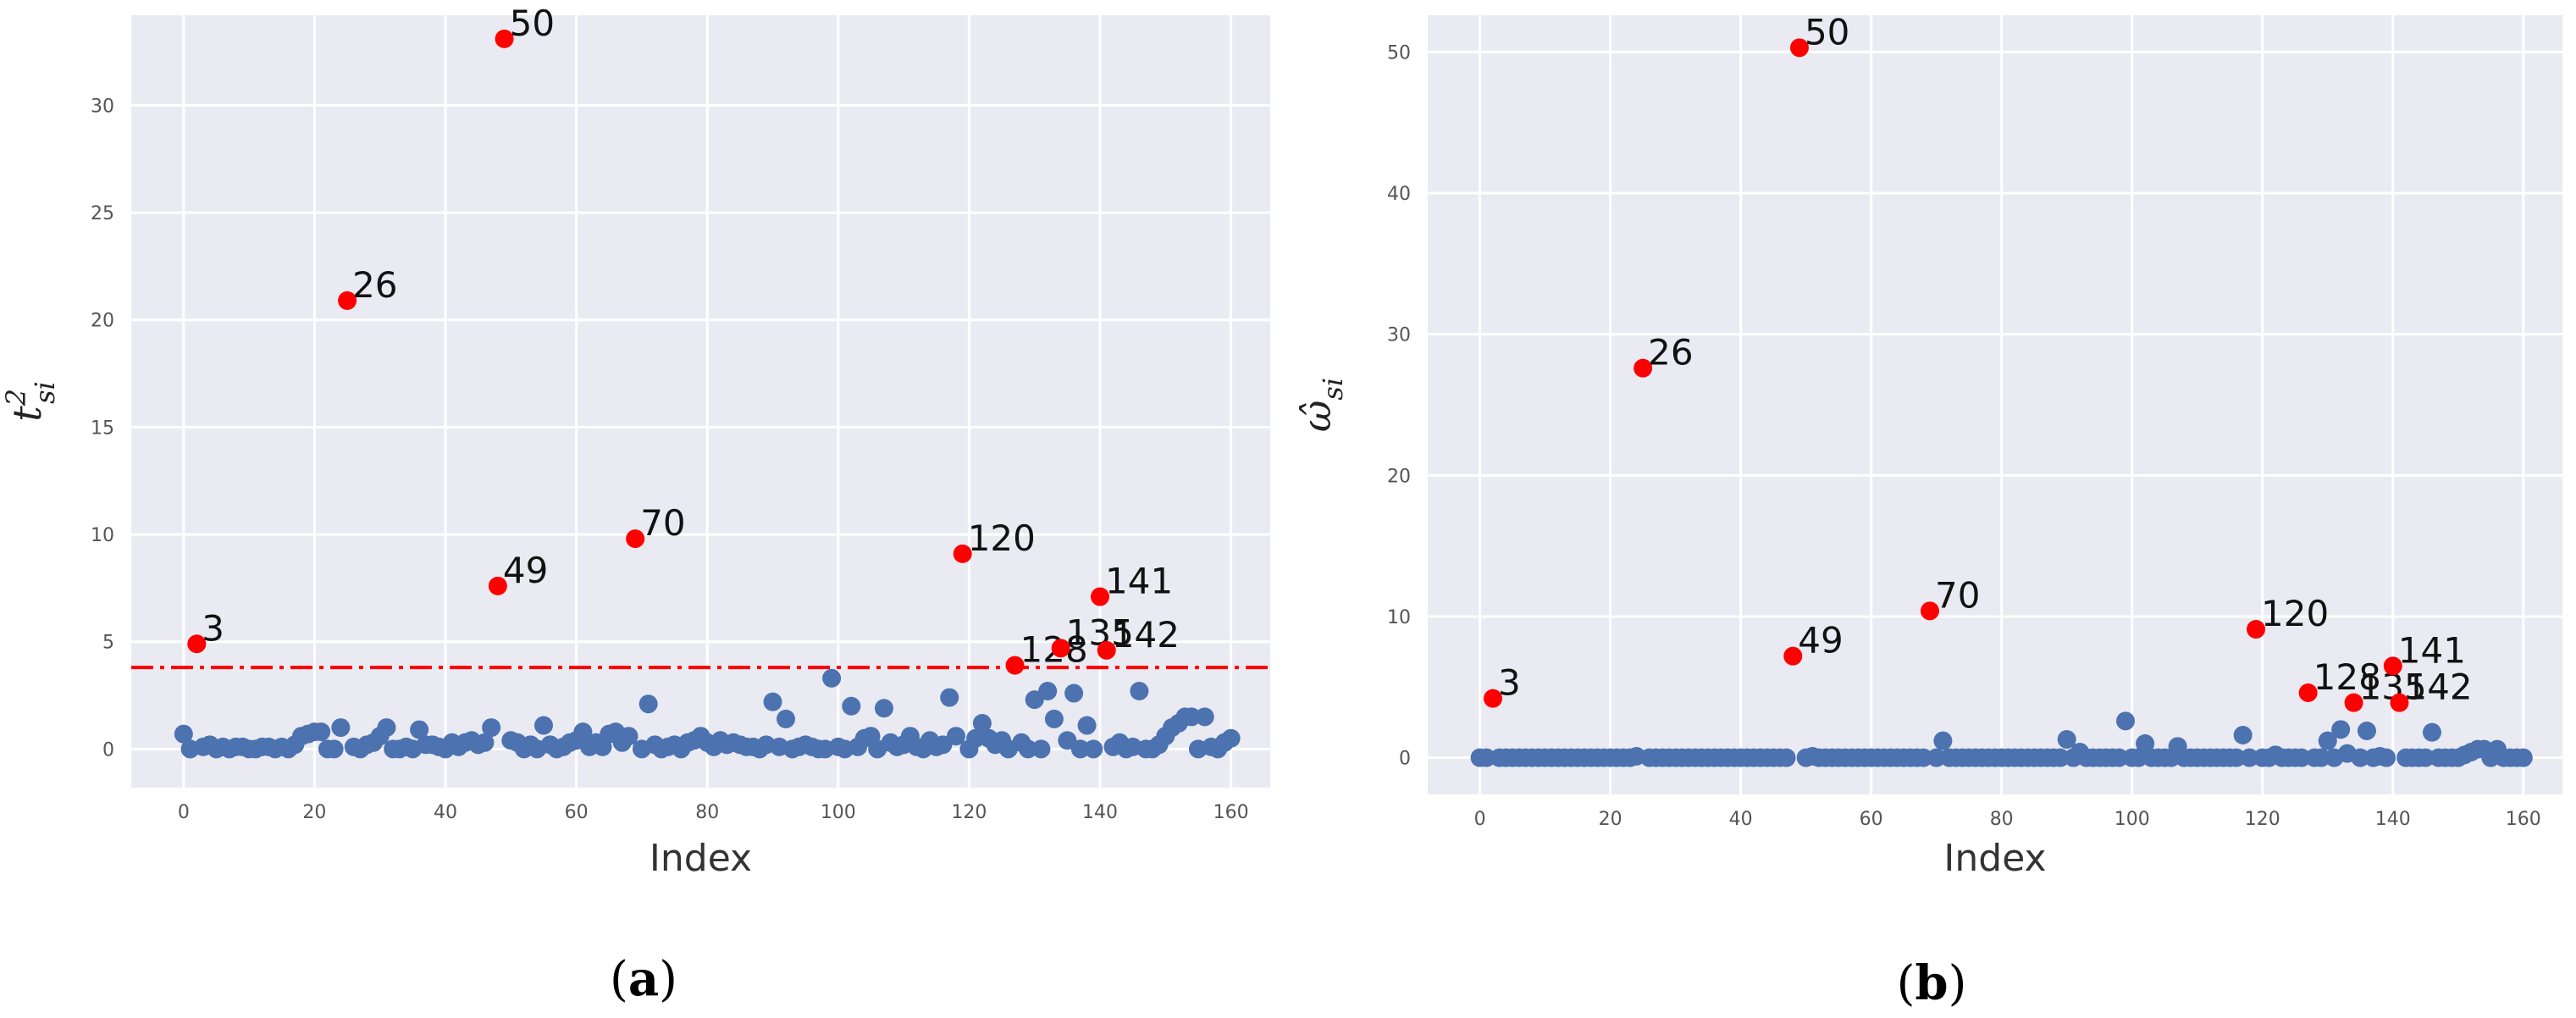  I want to click on y-tick-label: 15, so click(103, 428).